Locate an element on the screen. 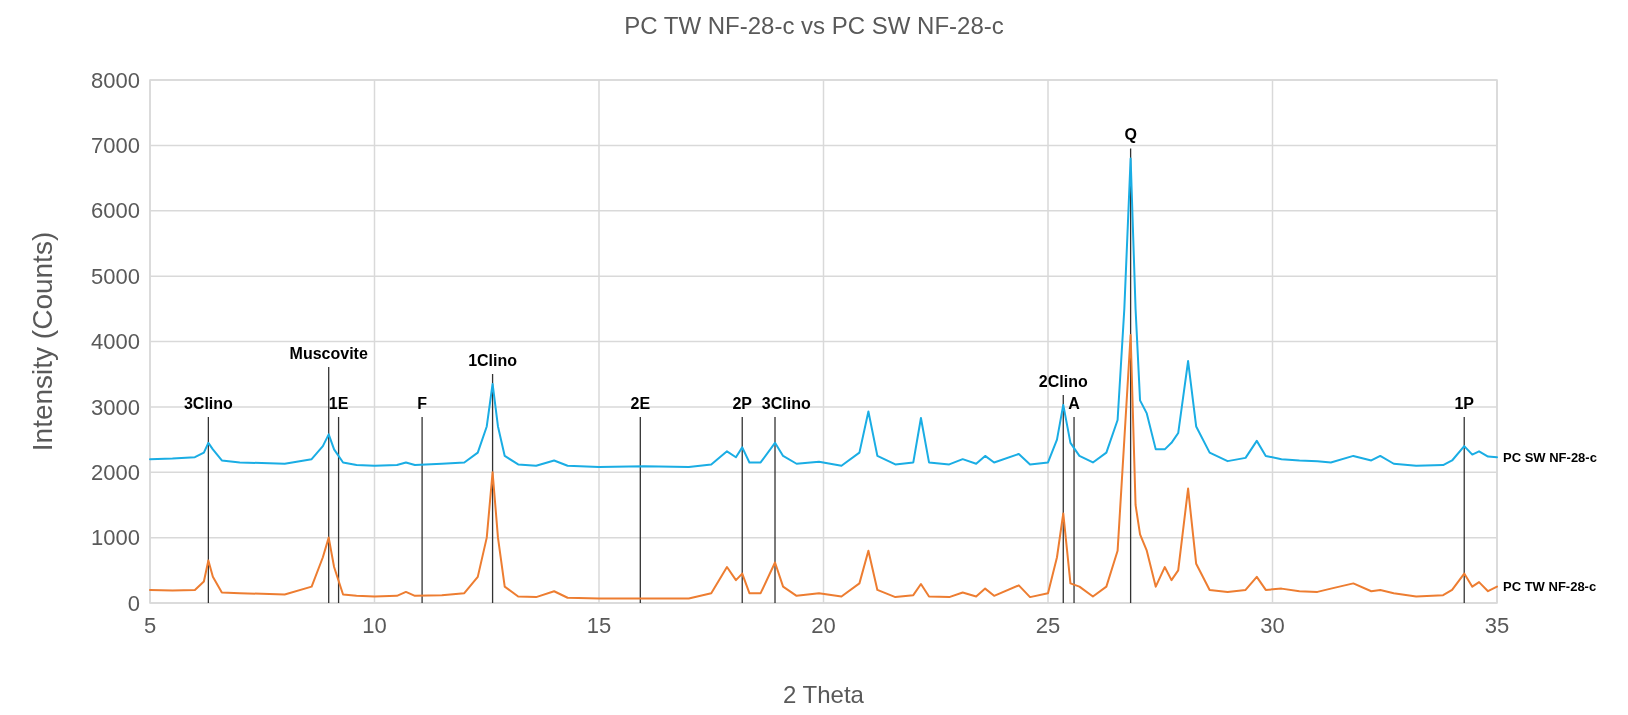 The height and width of the screenshot is (715, 1628). x-tick-label: 20 is located at coordinates (823, 625).